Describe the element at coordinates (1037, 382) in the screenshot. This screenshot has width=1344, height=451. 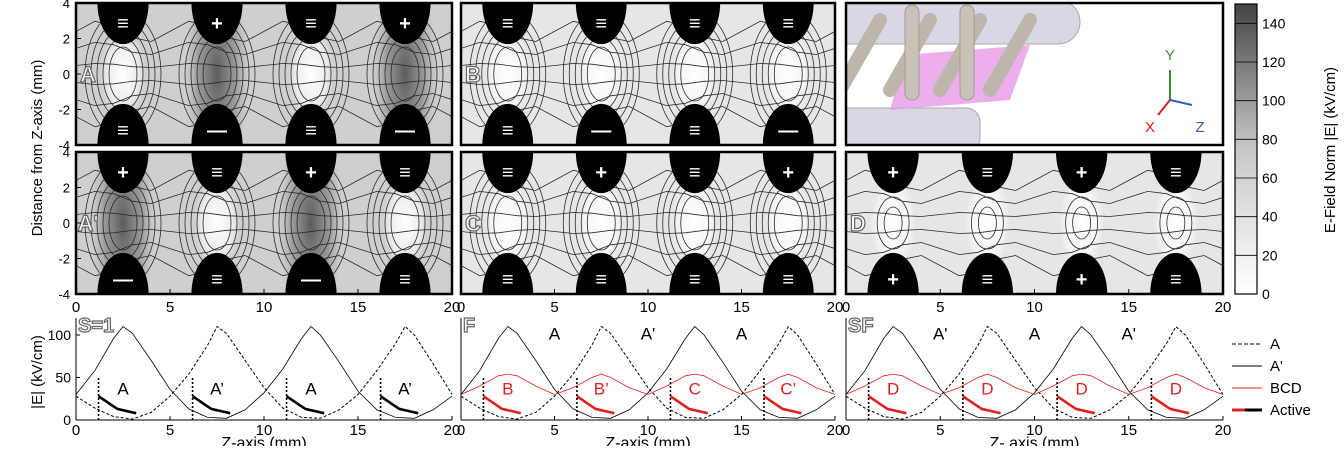
I see `line-panel-3: 0 5 10 15 20 D D D D A' A A' SF Z- axis (mm)` at that location.